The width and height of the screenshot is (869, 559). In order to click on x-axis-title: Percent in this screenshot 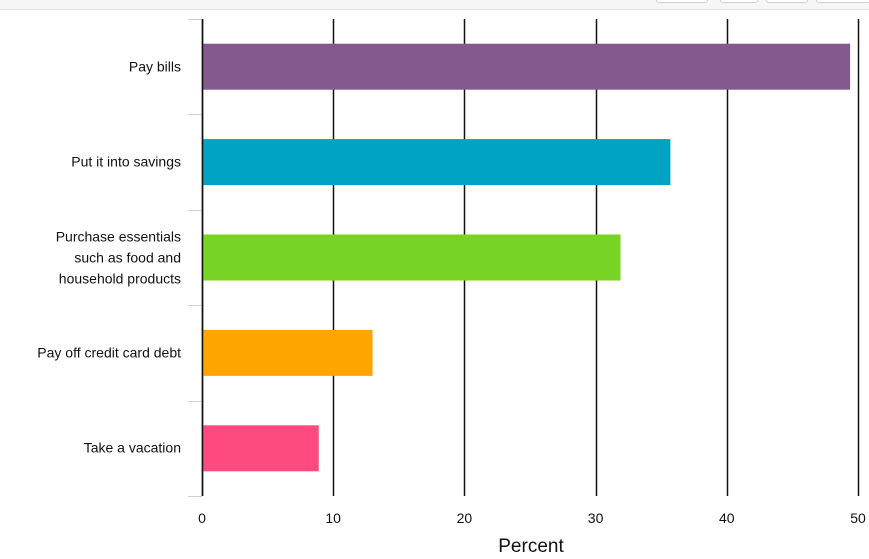, I will do `click(531, 546)`.